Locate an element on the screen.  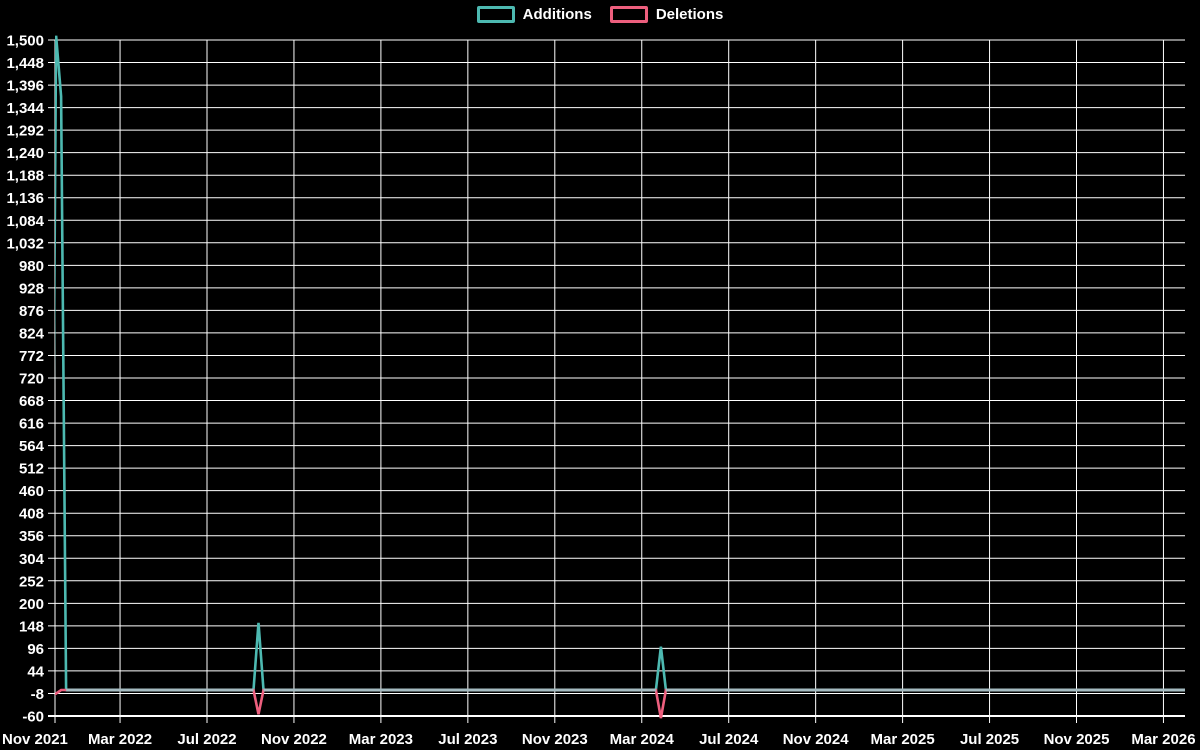
y-tick-label: 1,136 is located at coordinates (25, 198).